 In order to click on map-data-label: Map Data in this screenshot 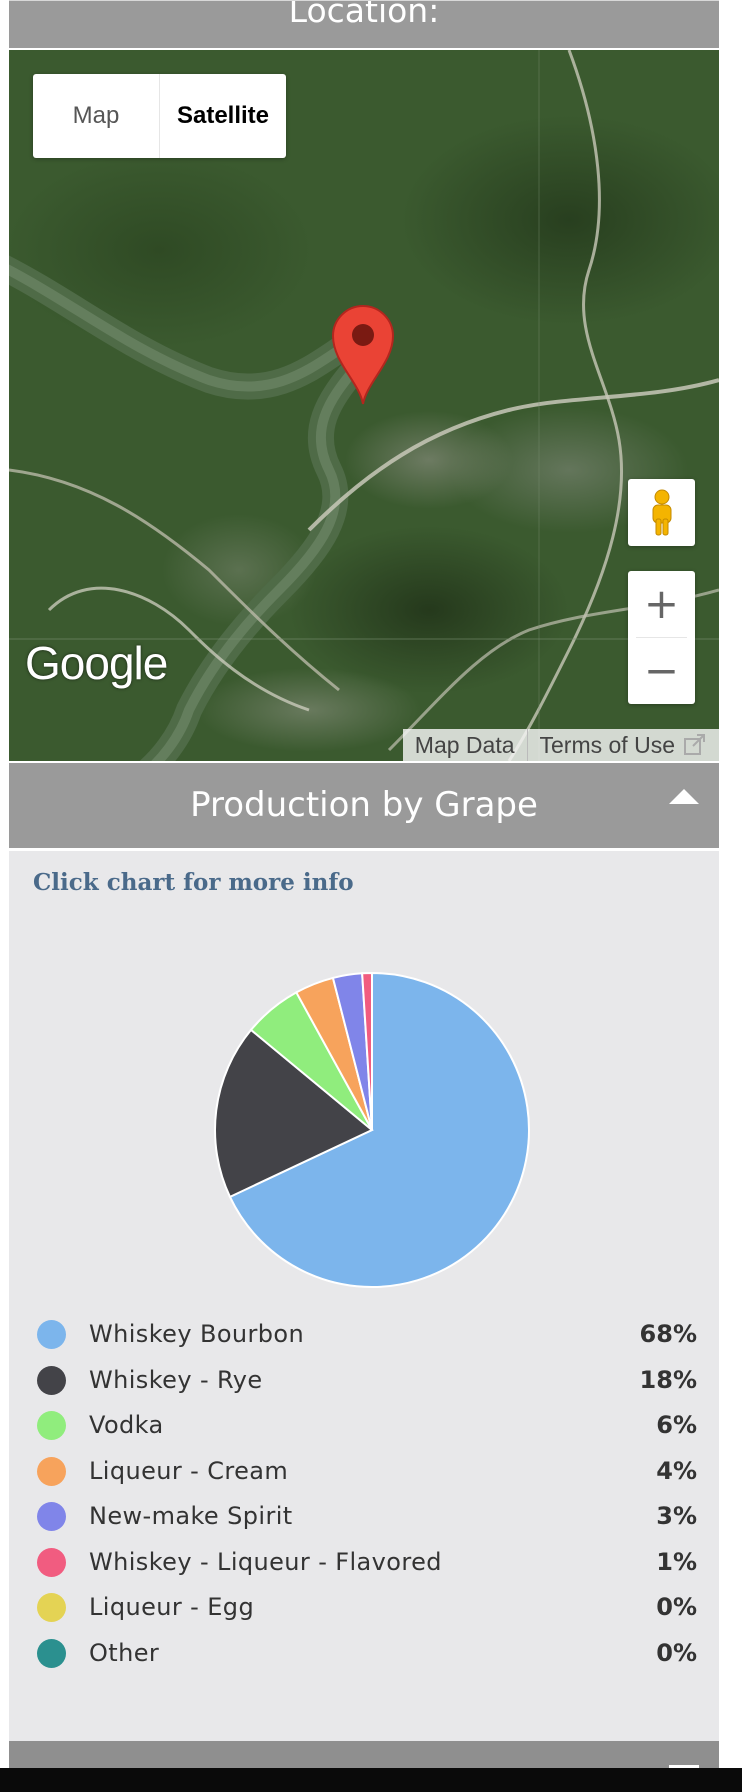, I will do `click(464, 745)`.